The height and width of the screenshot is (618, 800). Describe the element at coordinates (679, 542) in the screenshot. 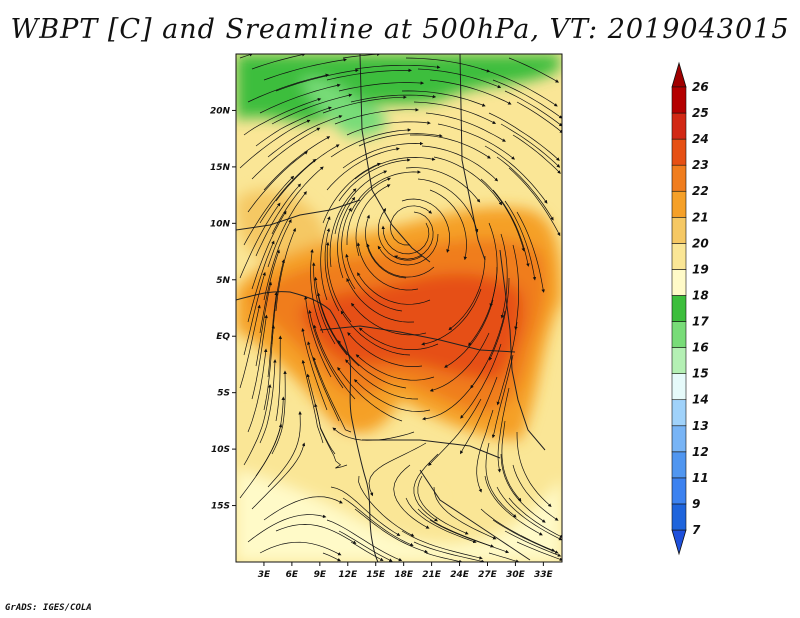

I see `colorbar-under-arrow` at that location.